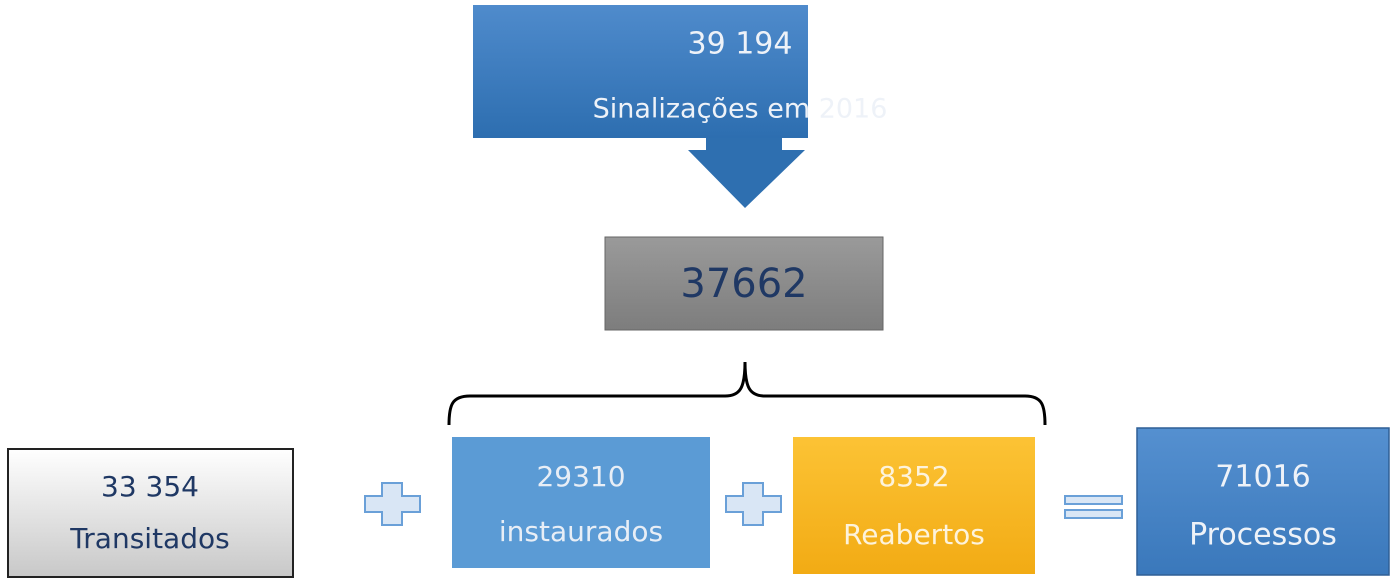  Describe the element at coordinates (581, 531) in the screenshot. I see `box-label: instaurados` at that location.